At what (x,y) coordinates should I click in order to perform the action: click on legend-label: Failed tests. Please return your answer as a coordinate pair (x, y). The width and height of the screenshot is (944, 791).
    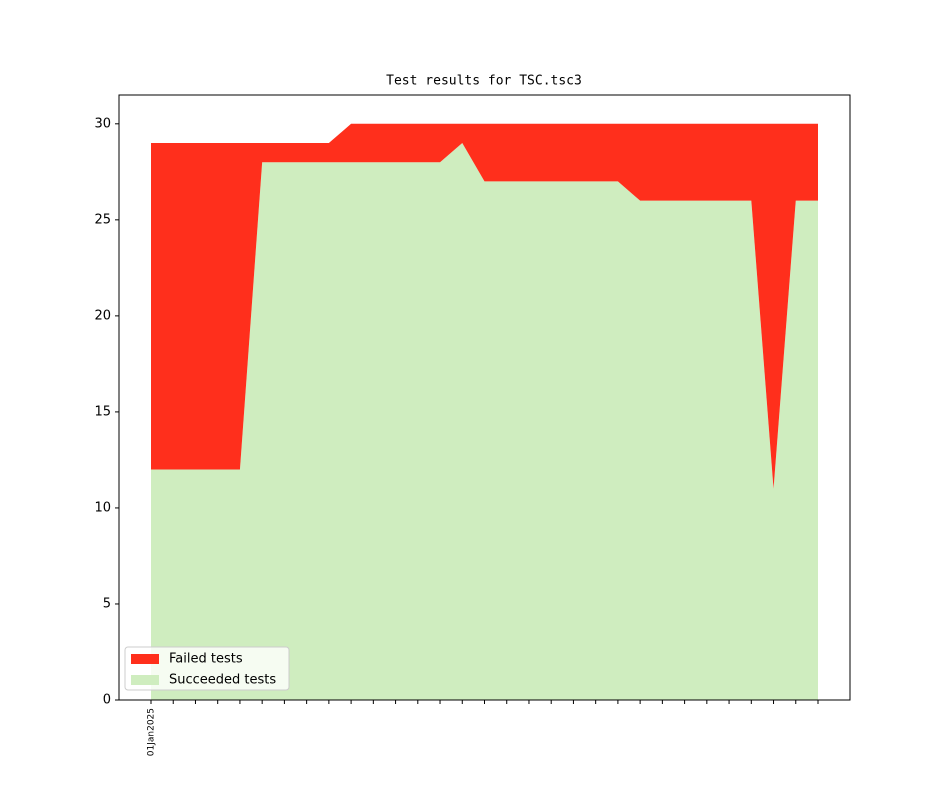
    Looking at the image, I should click on (206, 659).